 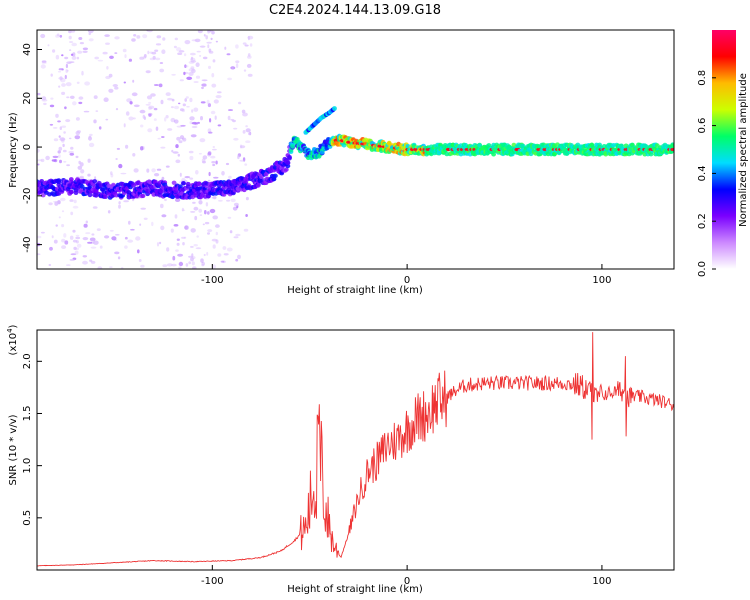 What do you see at coordinates (212, 280) in the screenshot?
I see `spectrogram-x-tick-label: -100` at bounding box center [212, 280].